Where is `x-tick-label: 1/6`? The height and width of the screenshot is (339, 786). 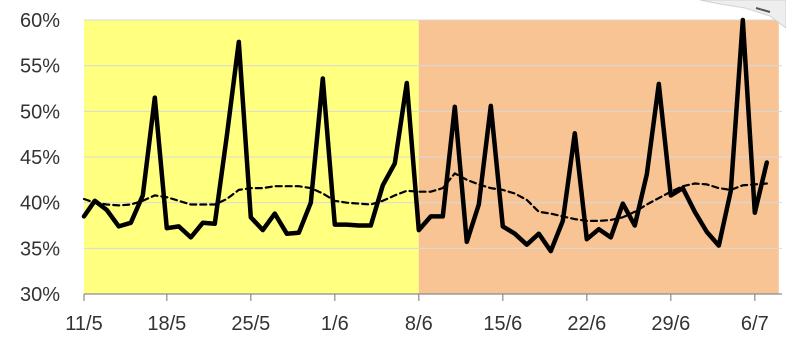 x-tick-label: 1/6 is located at coordinates (335, 324).